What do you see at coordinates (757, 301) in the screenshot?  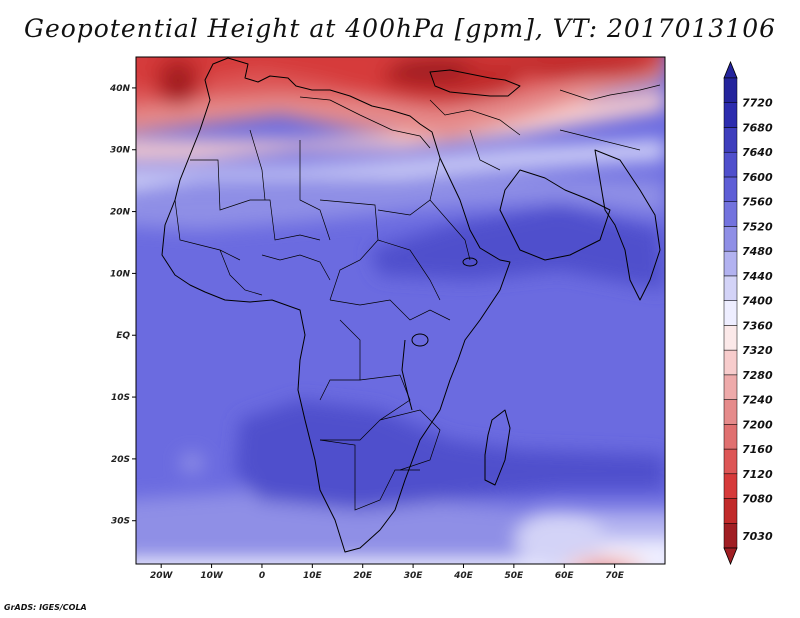 I see `colorbar-level-label: 7400` at bounding box center [757, 301].